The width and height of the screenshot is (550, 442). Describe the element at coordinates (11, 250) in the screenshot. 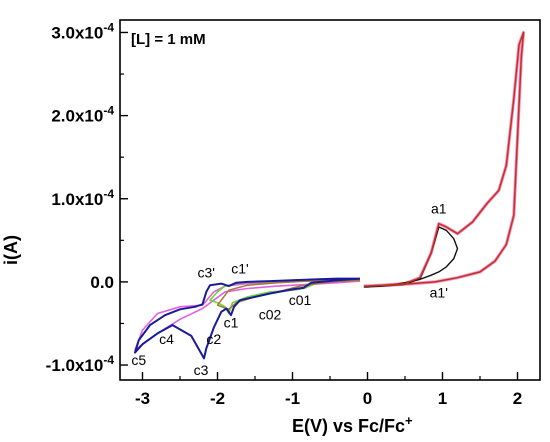

I see `y-axis-title: i(A)` at that location.